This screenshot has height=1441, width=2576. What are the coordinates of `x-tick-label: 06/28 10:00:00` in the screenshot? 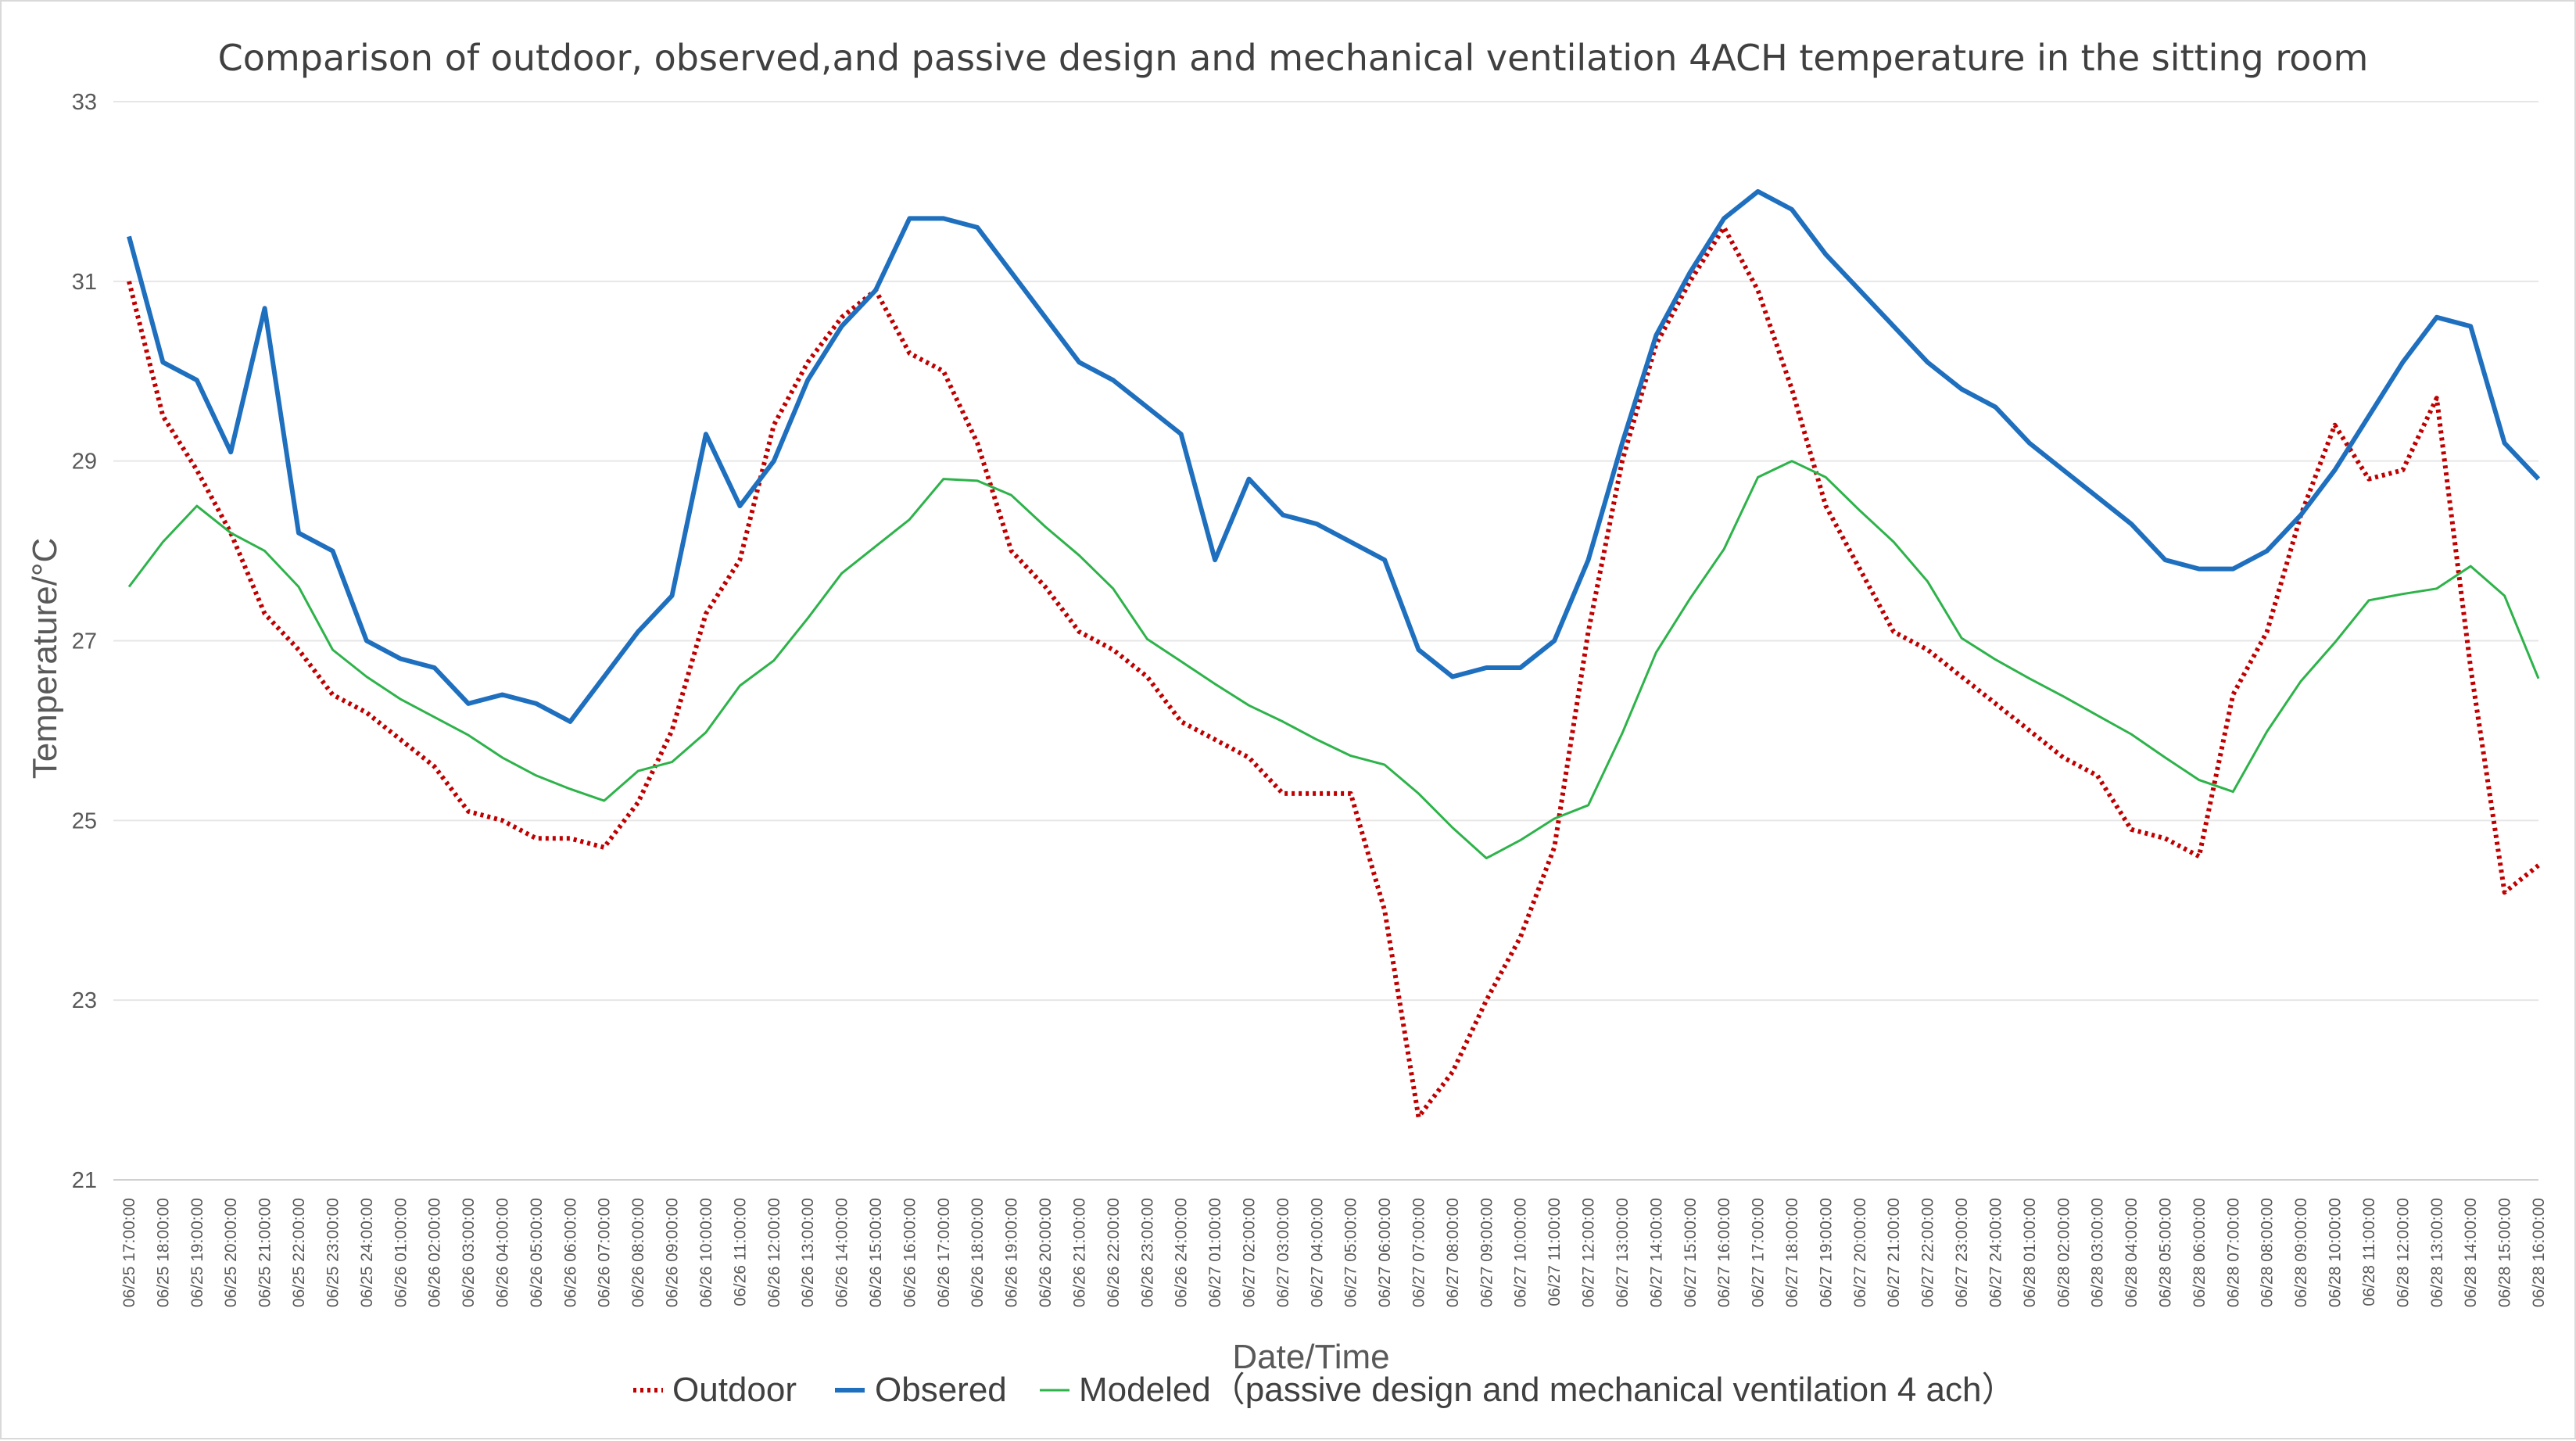 It's located at (2336, 1253).